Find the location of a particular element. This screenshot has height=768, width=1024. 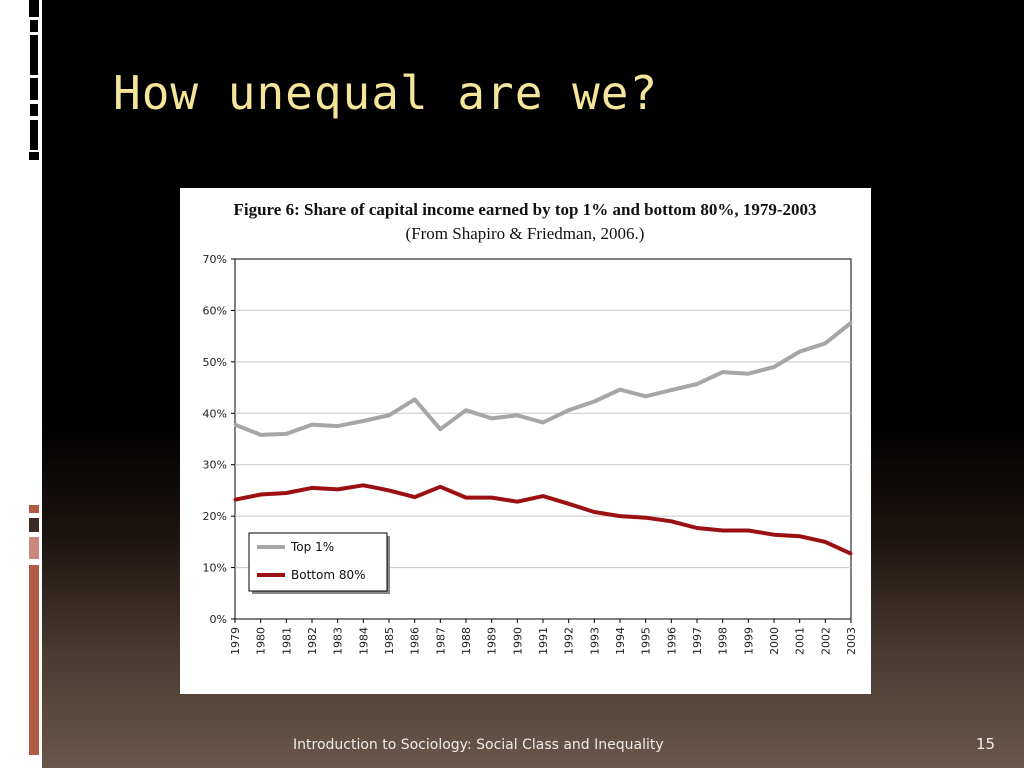

page-number: 15 is located at coordinates (986, 744).